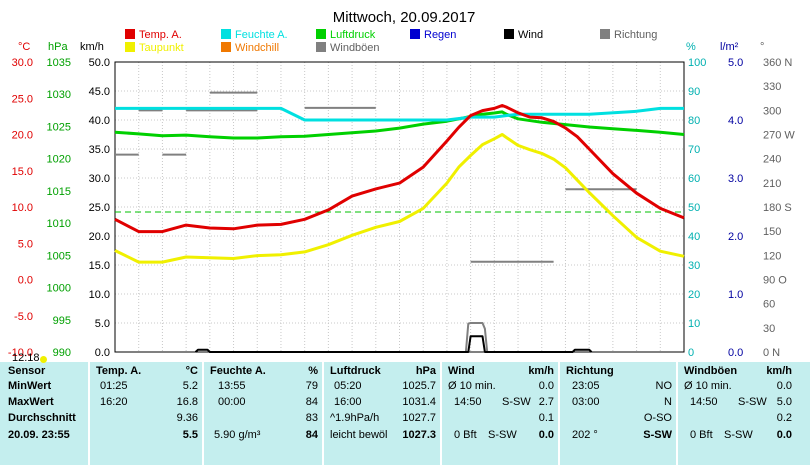  Describe the element at coordinates (546, 402) in the screenshot. I see `wind-max-value: 2.7` at that location.